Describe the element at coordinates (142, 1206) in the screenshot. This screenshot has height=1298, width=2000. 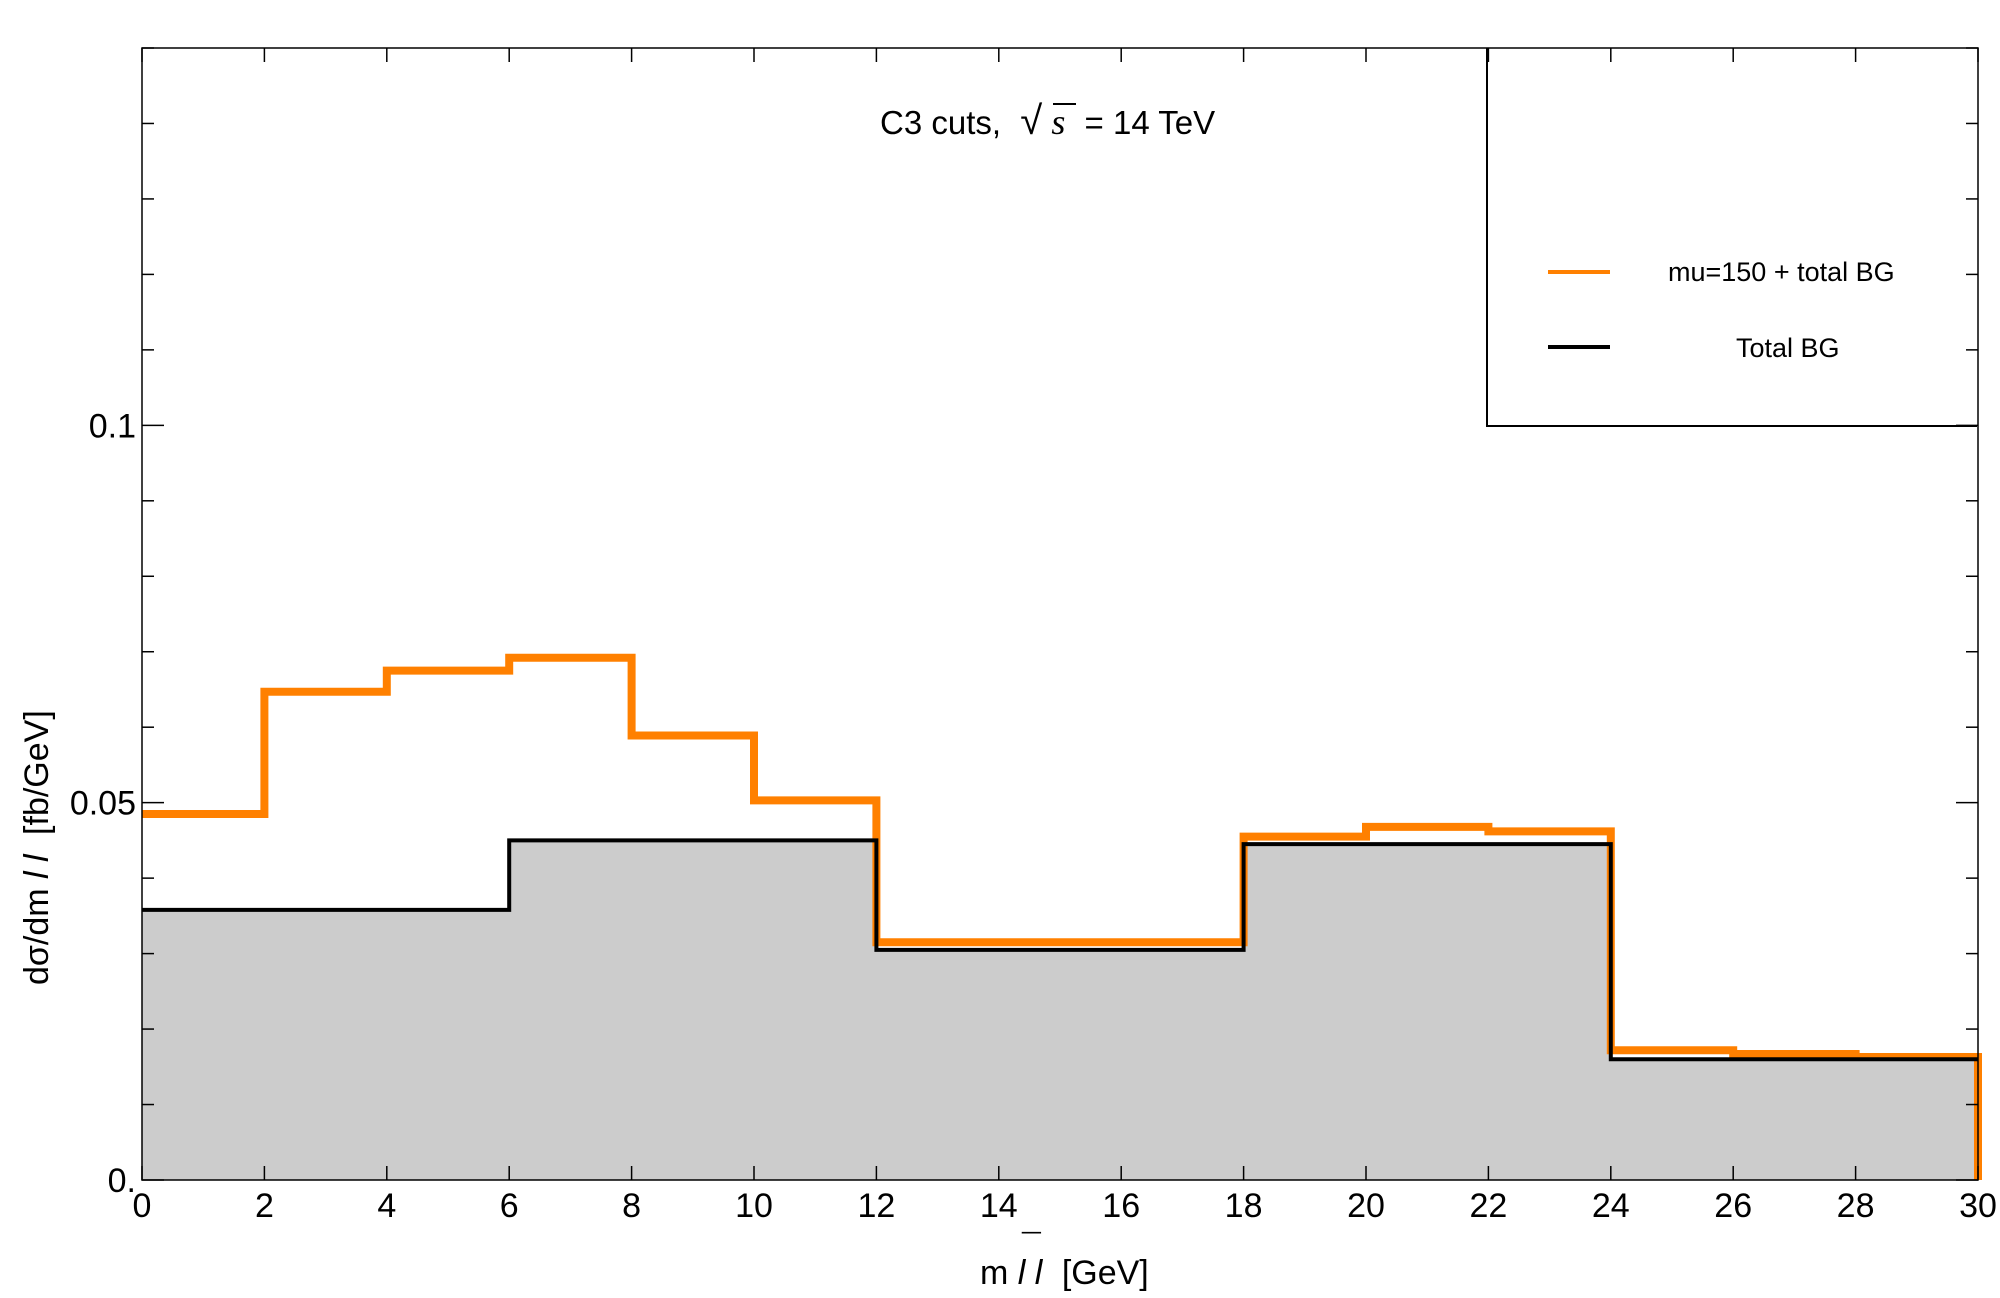
I see `x-tick-label: 0` at that location.